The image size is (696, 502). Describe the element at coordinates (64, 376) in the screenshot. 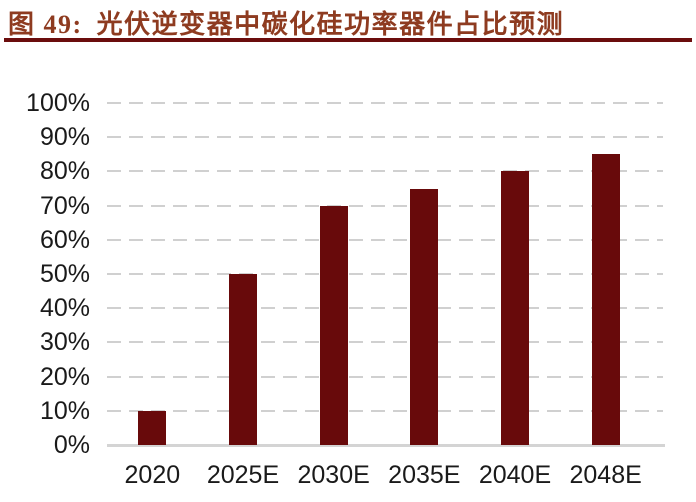

I see `y-tick-label: 20%` at that location.